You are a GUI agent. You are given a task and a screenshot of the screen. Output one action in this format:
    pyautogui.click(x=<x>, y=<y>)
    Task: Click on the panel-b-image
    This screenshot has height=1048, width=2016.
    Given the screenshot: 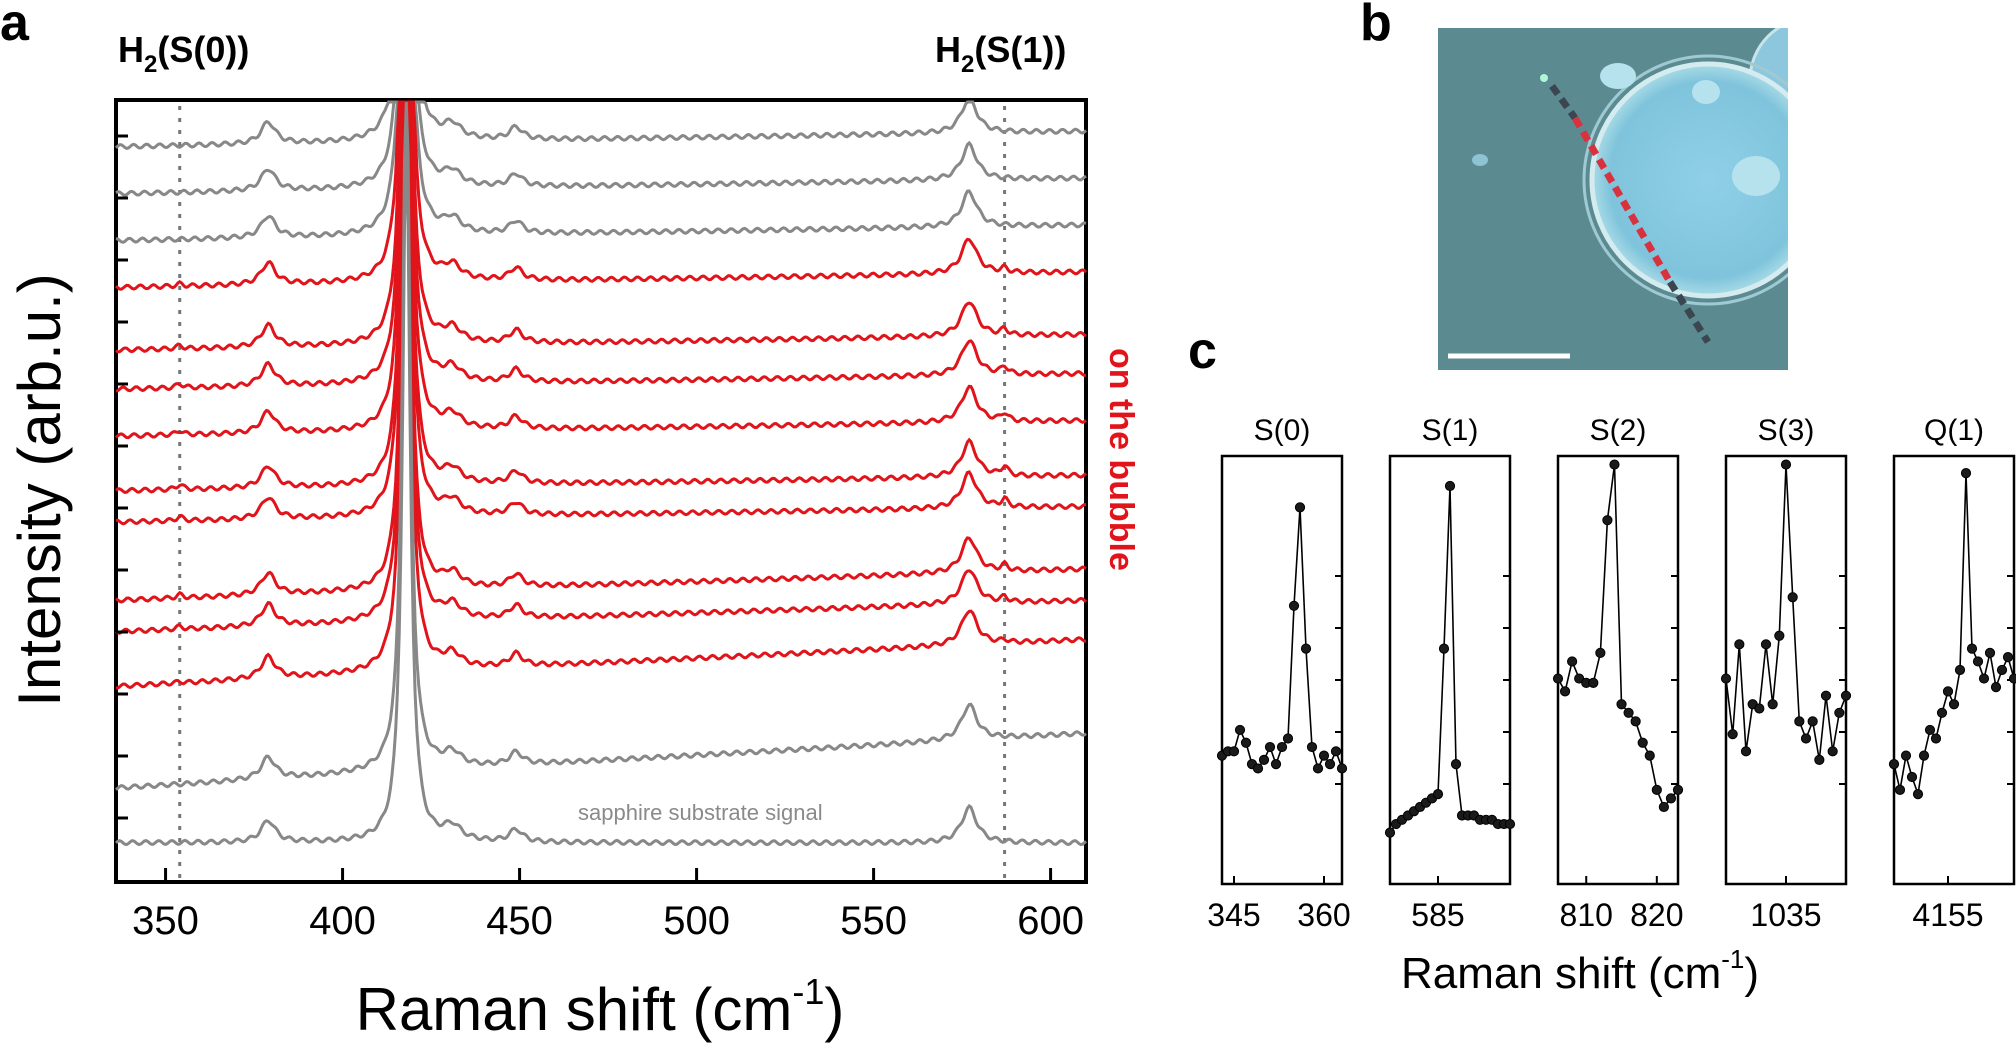 What is the action you would take?
    pyautogui.click(x=1613, y=199)
    